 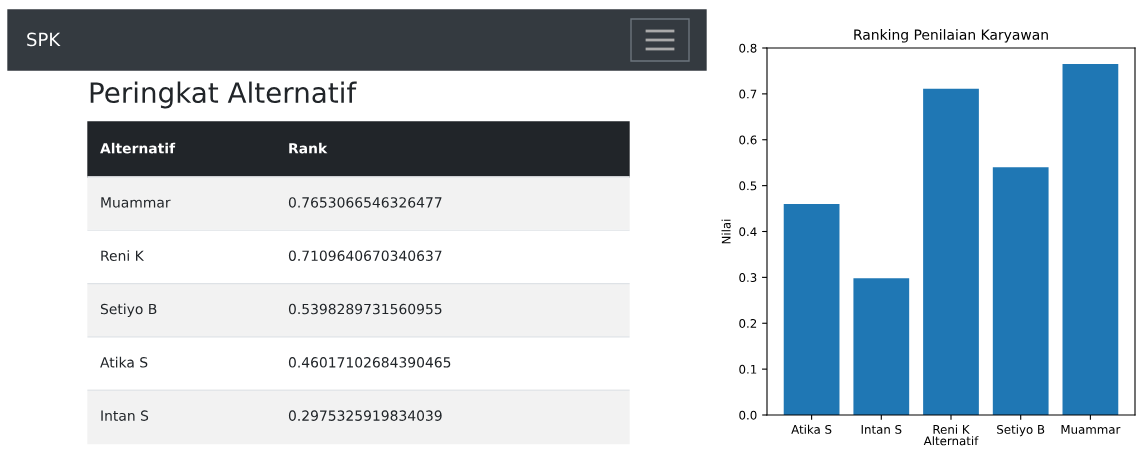 I want to click on text: Rank, so click(x=308, y=148).